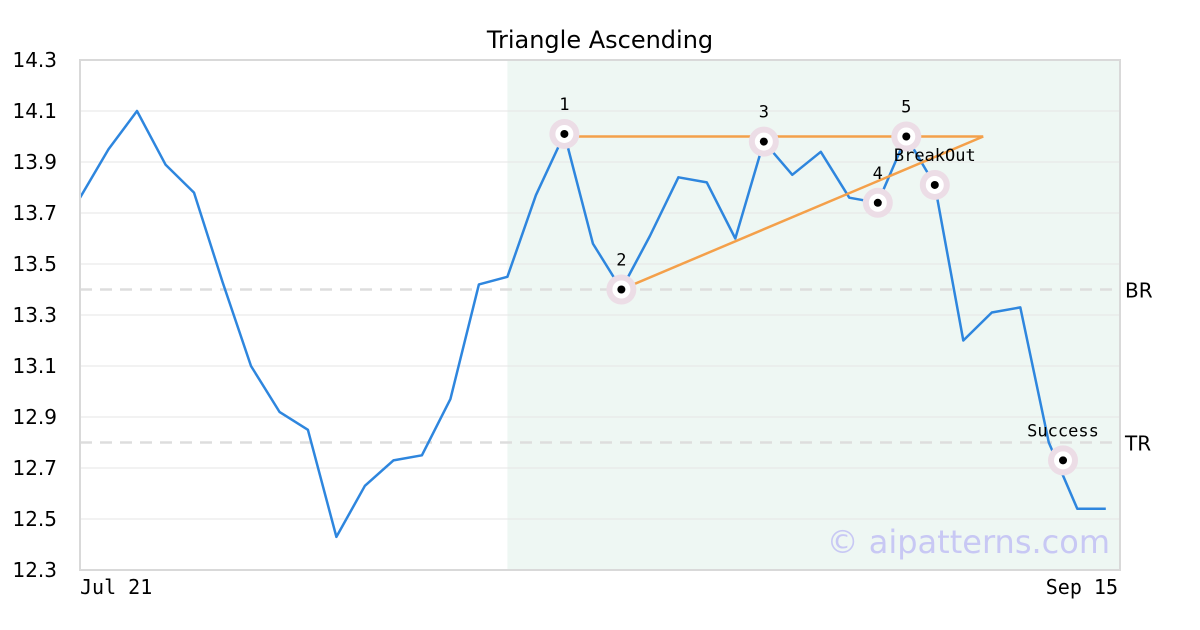  What do you see at coordinates (968, 542) in the screenshot?
I see `watermark: © aipatterns.com` at bounding box center [968, 542].